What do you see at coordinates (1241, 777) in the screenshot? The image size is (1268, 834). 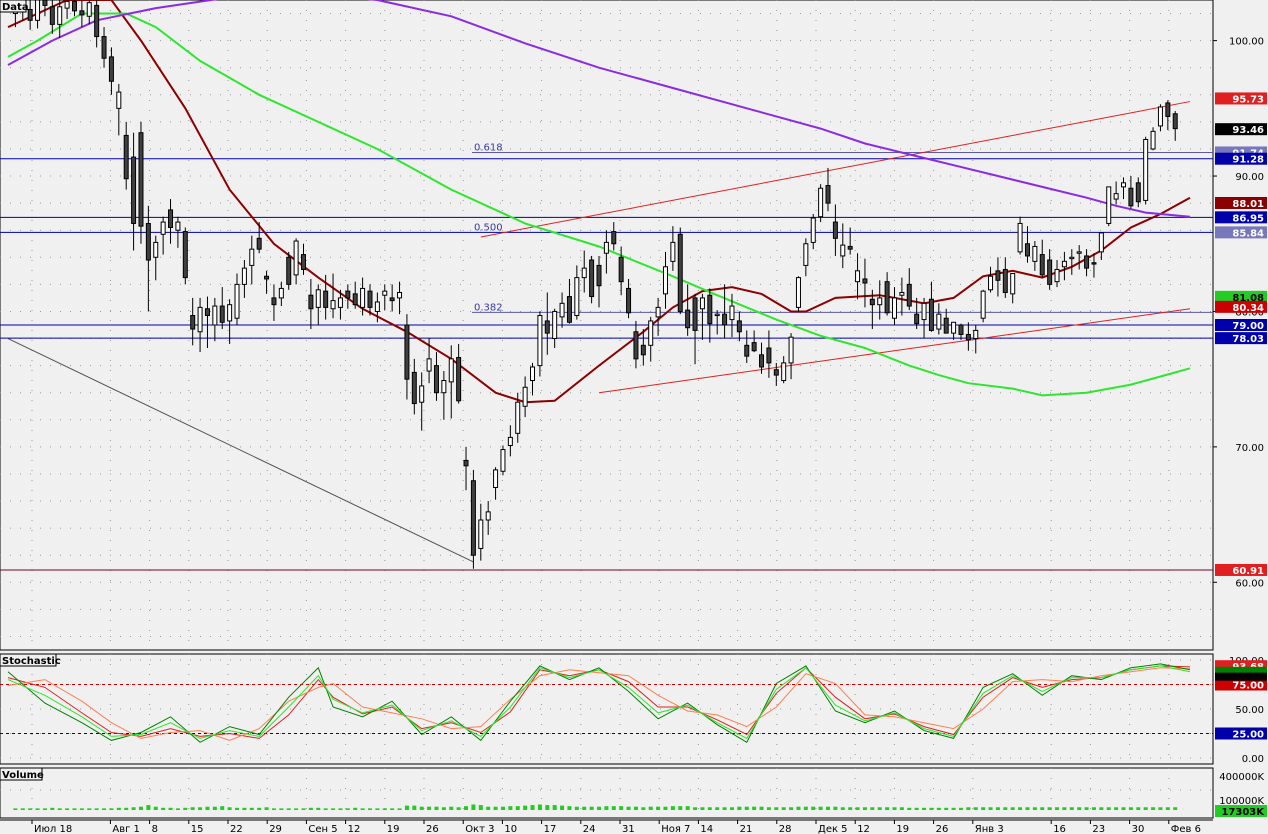 I see `volume-tick-label: 400000K` at bounding box center [1241, 777].